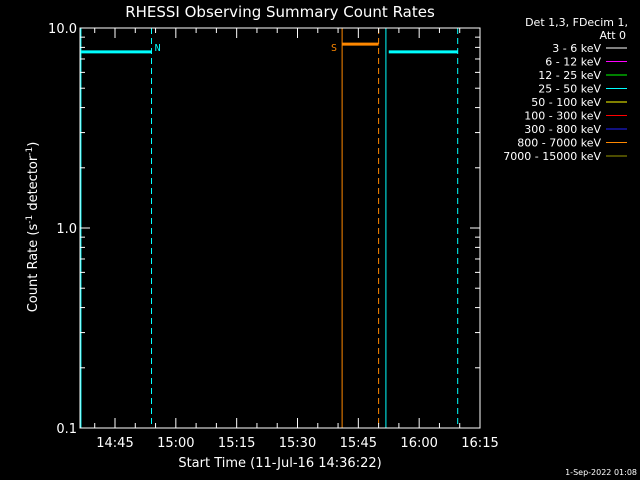 The height and width of the screenshot is (480, 640). What do you see at coordinates (569, 89) in the screenshot?
I see `legend-entry-label: 25 - 50 keV` at bounding box center [569, 89].